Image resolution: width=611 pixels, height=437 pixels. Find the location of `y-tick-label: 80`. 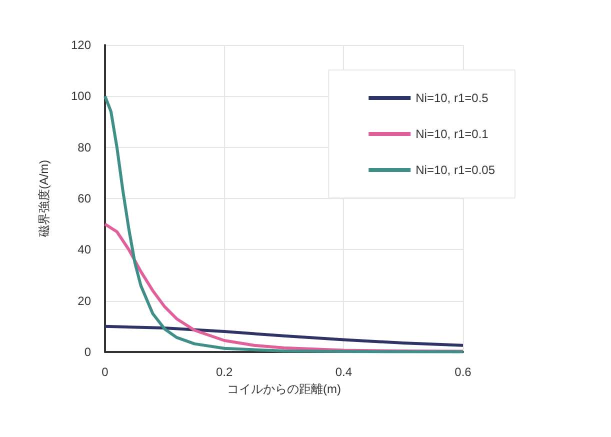

y-tick-label: 80 is located at coordinates (85, 147).